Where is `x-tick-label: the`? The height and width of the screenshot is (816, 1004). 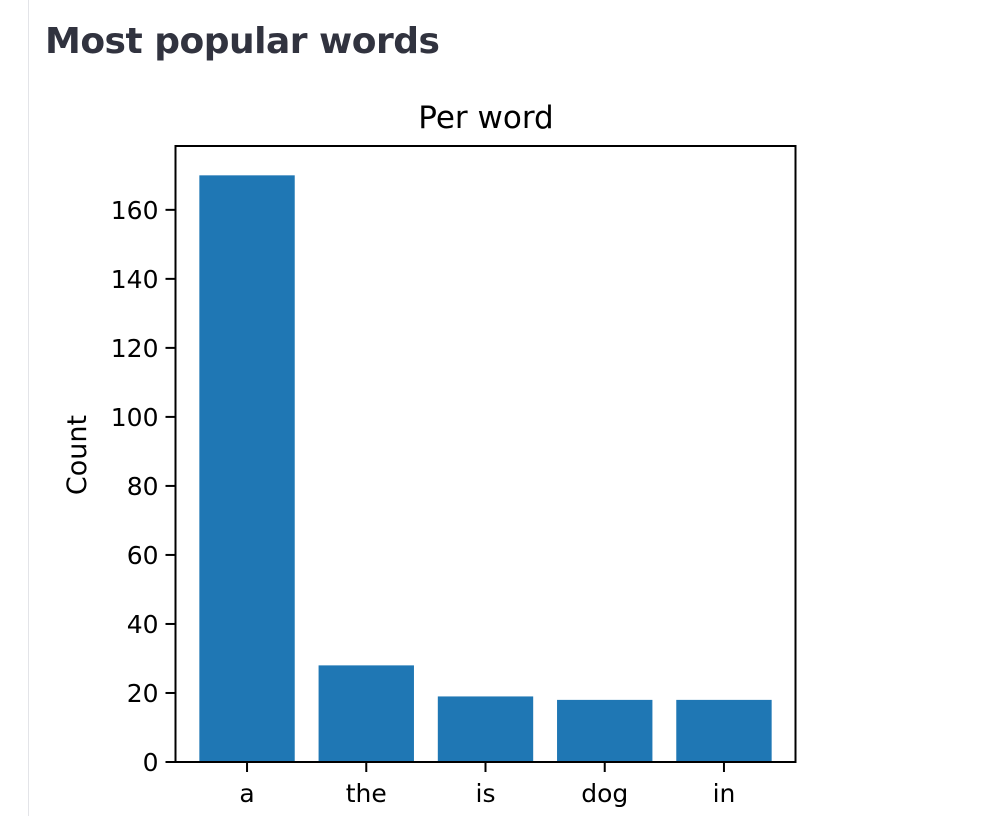 x-tick-label: the is located at coordinates (366, 793).